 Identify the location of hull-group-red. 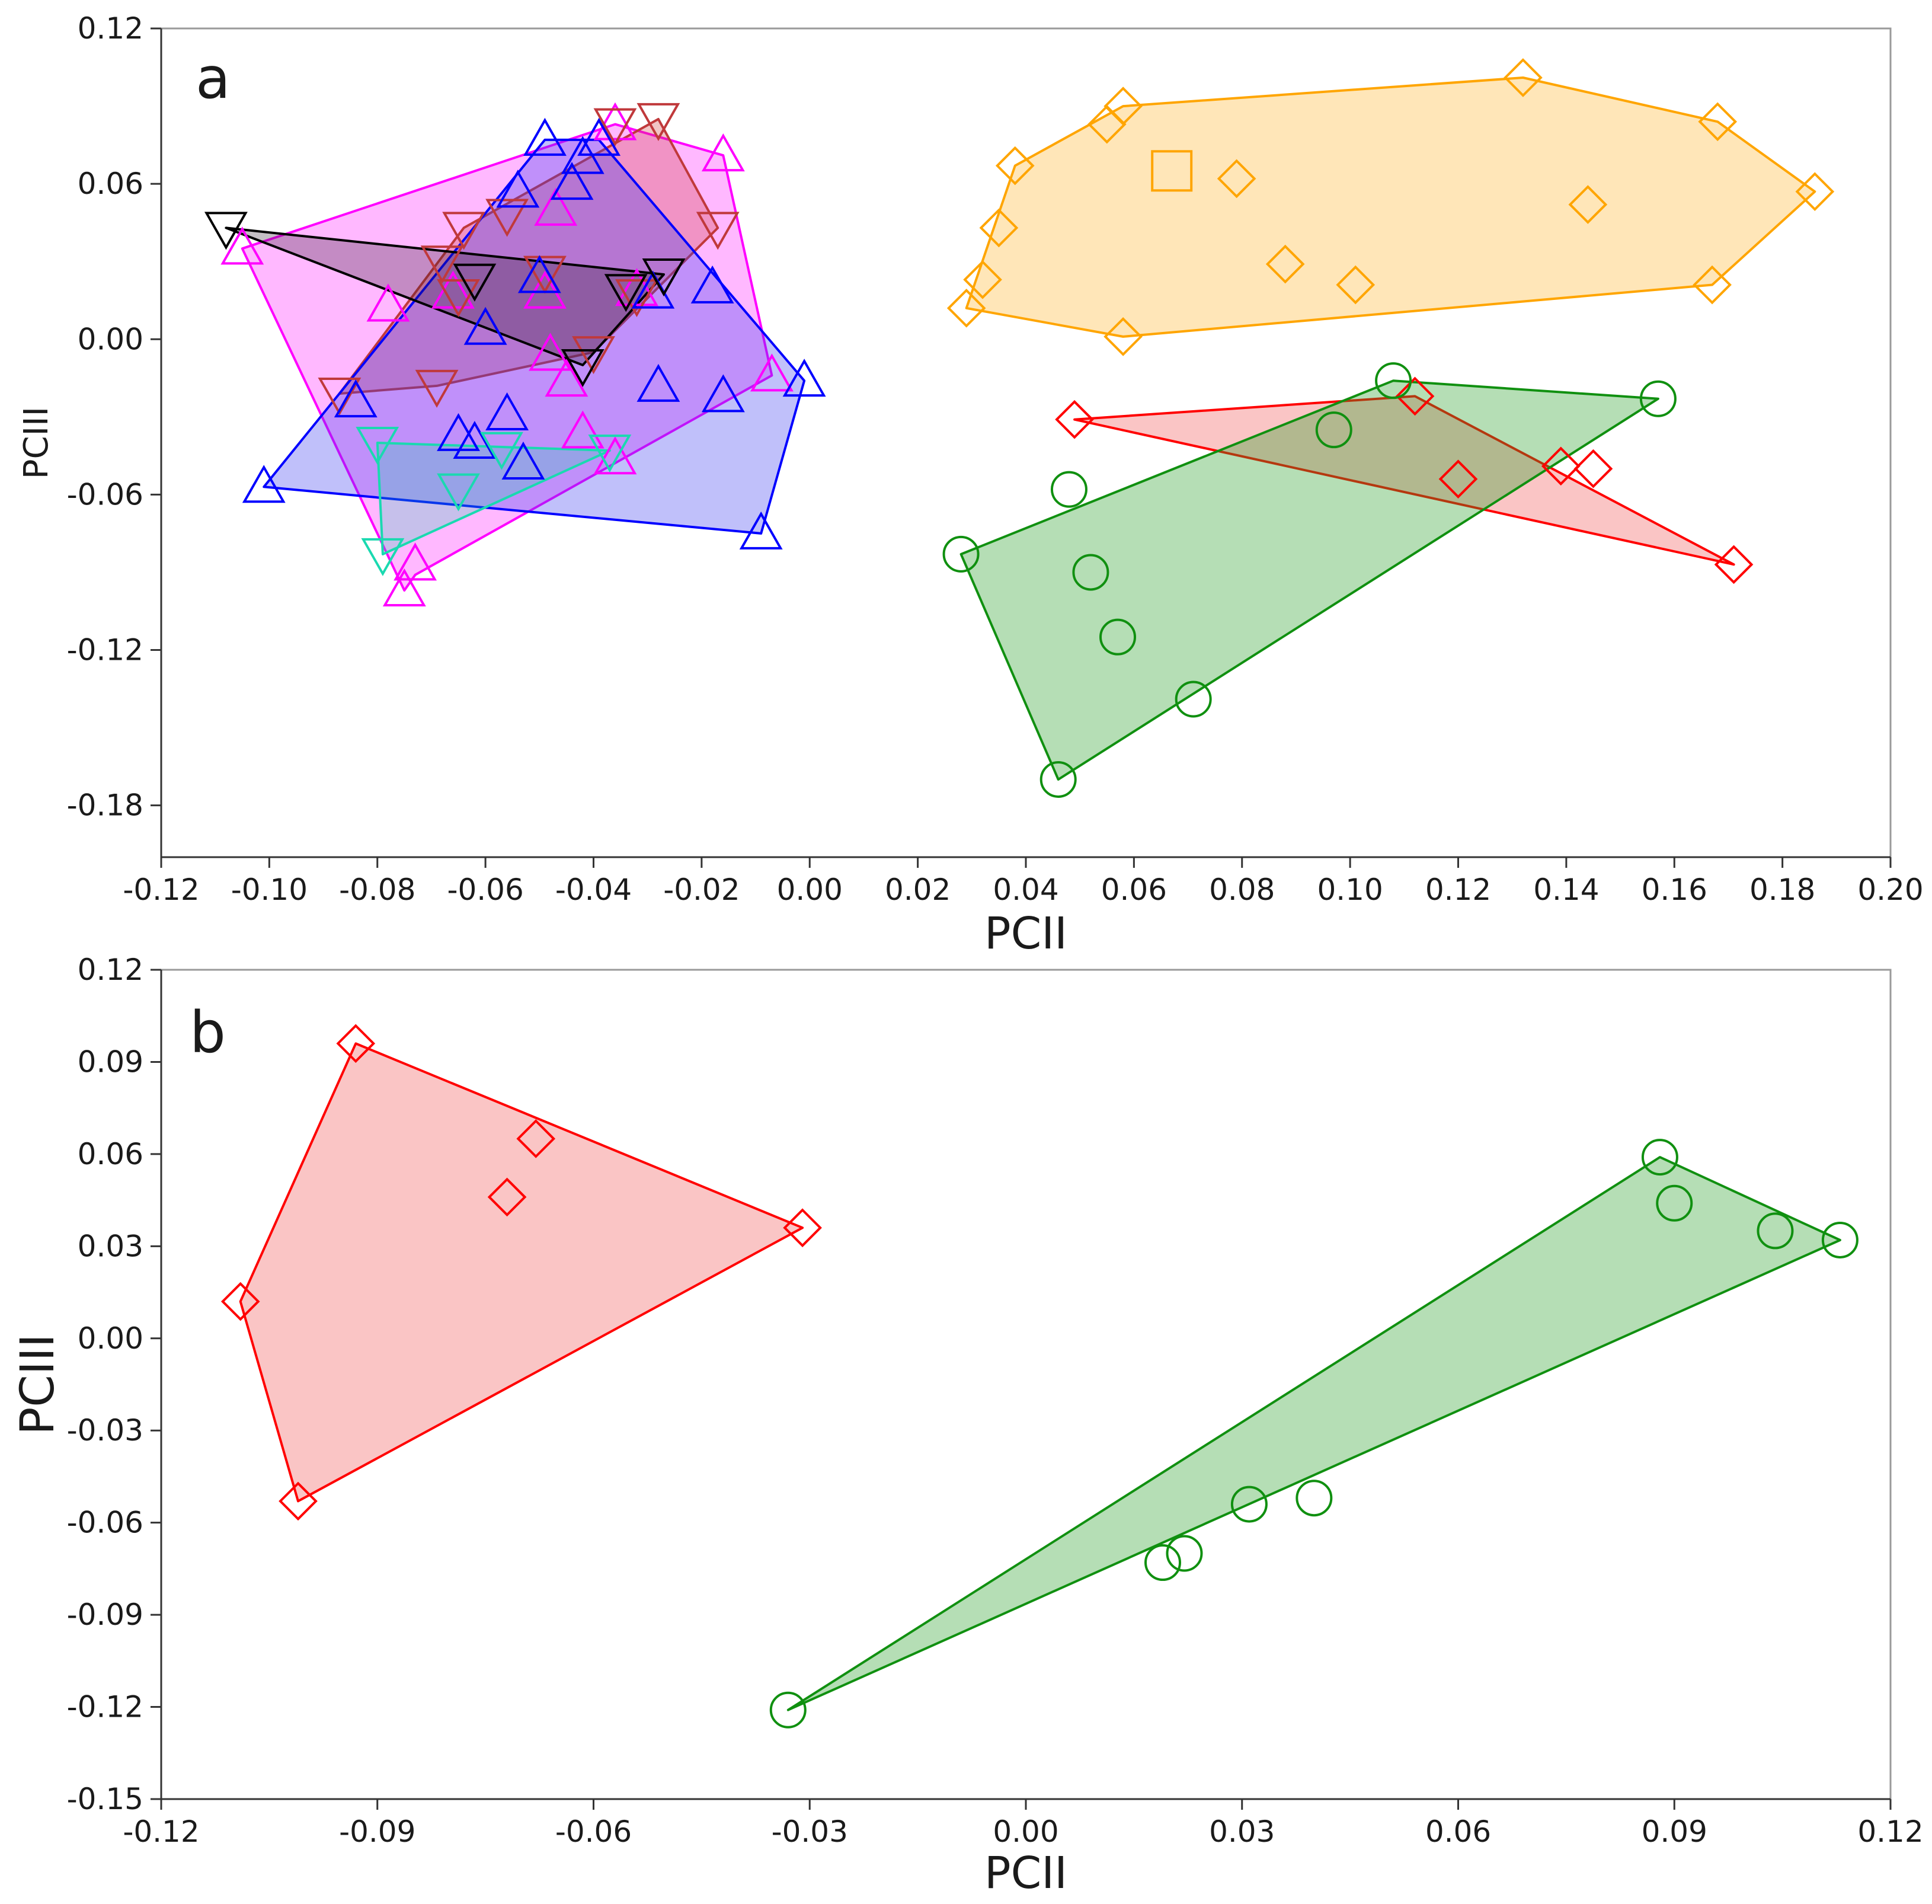
(521, 1273).